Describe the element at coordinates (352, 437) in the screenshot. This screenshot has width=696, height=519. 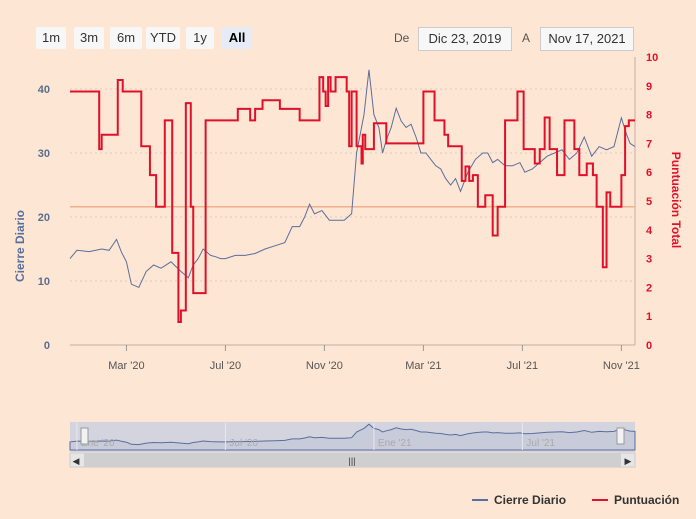
I see `navigator-series` at that location.